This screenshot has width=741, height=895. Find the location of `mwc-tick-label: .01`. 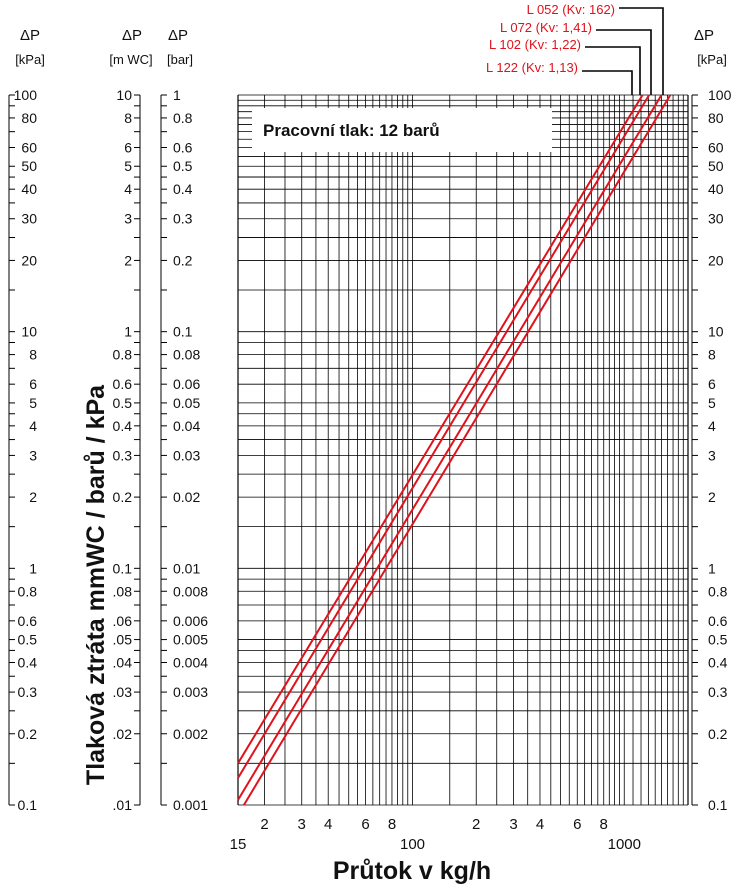

mwc-tick-label: .01 is located at coordinates (123, 805).